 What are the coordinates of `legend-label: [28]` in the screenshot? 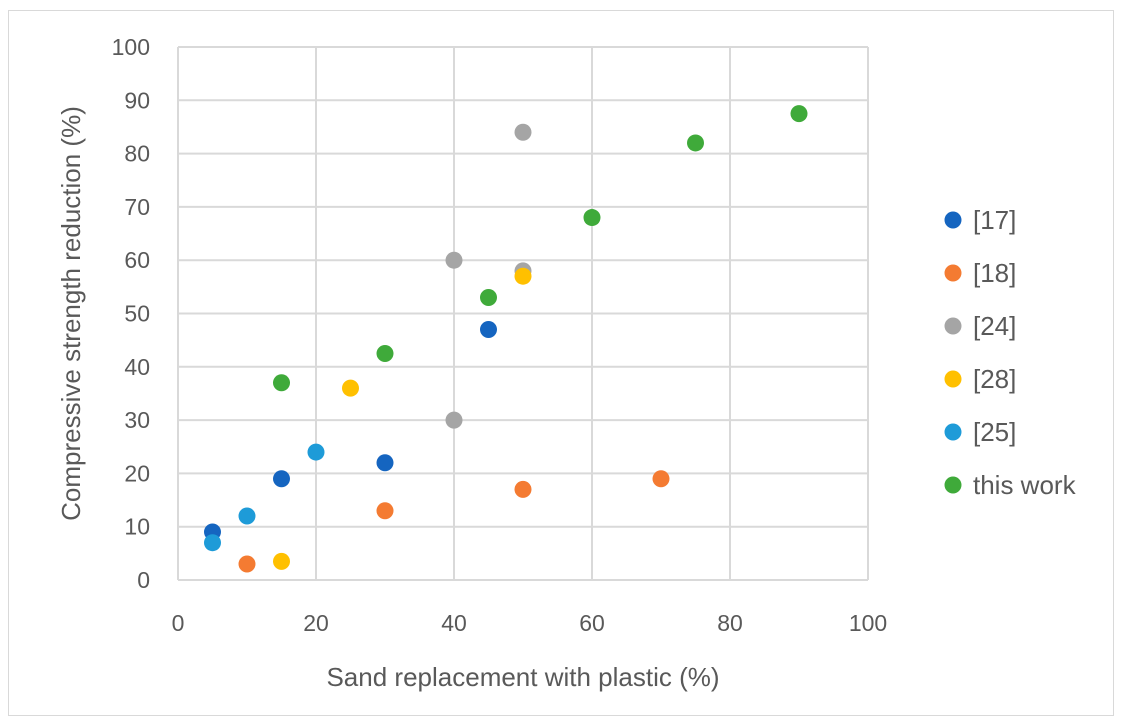 It's located at (994, 379).